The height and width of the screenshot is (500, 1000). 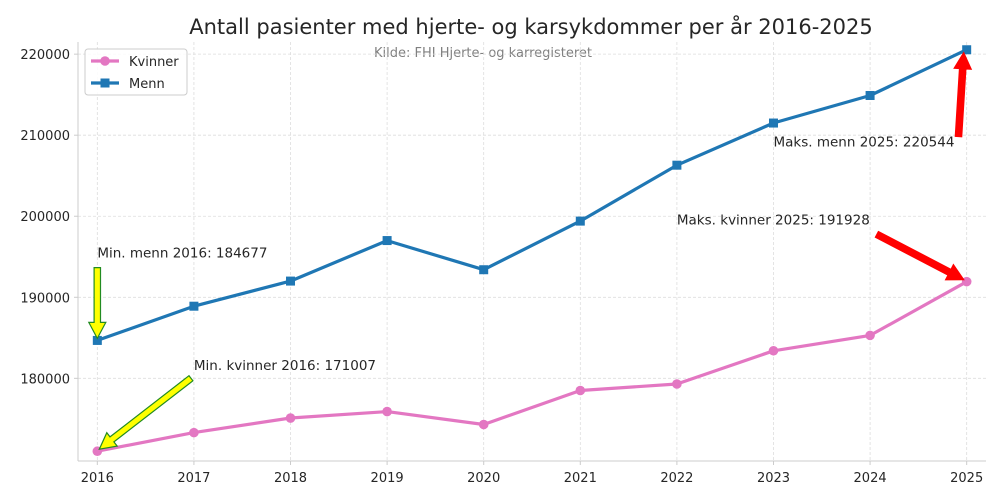 I want to click on legend-label: Kvinner, so click(x=154, y=62).